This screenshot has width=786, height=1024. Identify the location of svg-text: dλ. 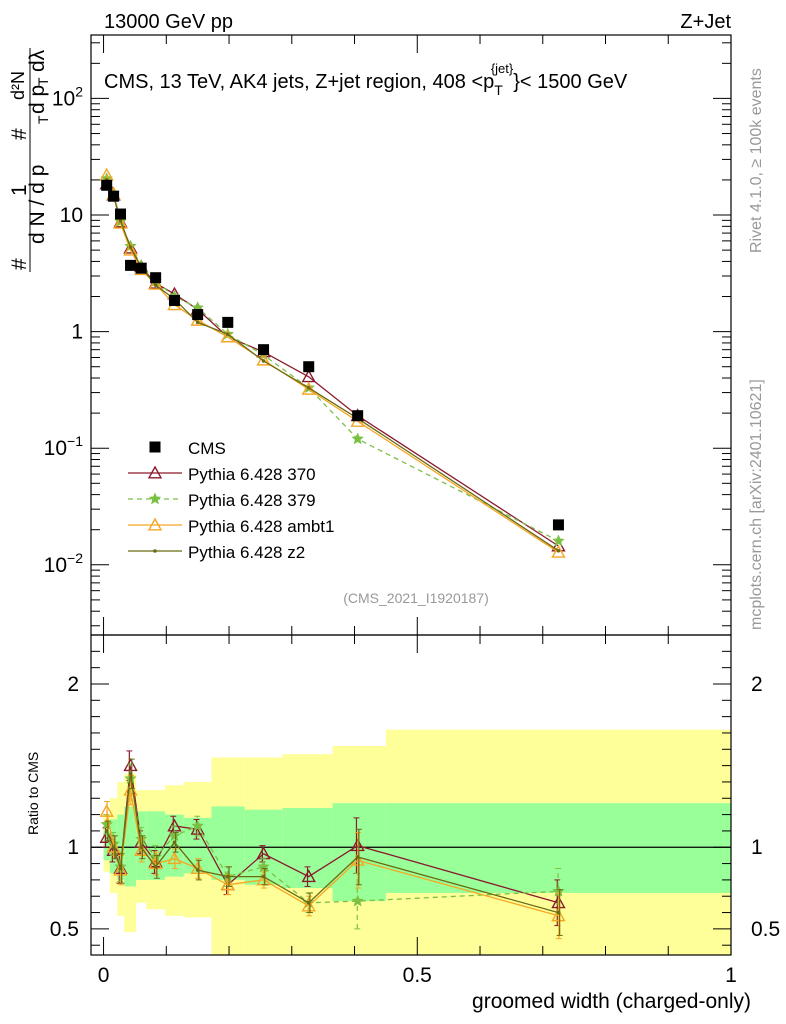
(37, 60).